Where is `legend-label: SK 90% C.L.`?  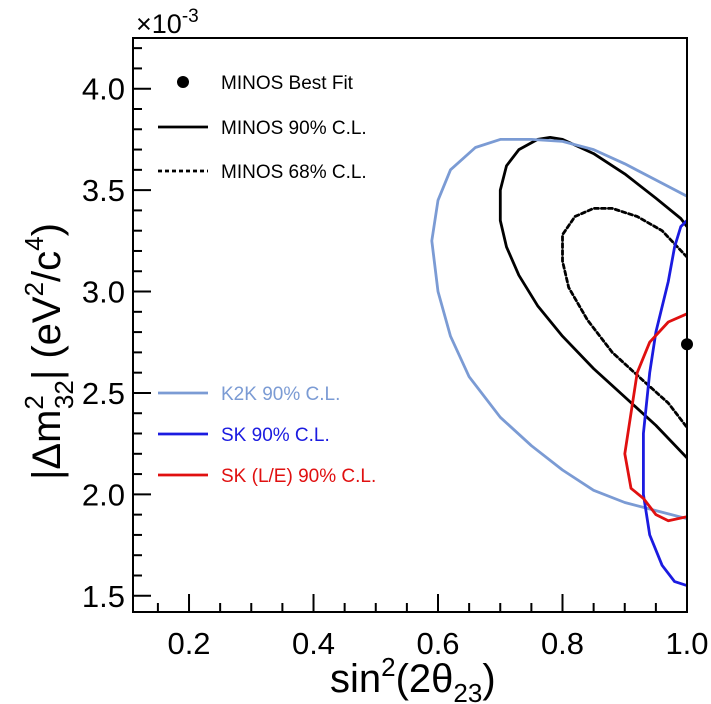
legend-label: SK 90% C.L. is located at coordinates (275, 435).